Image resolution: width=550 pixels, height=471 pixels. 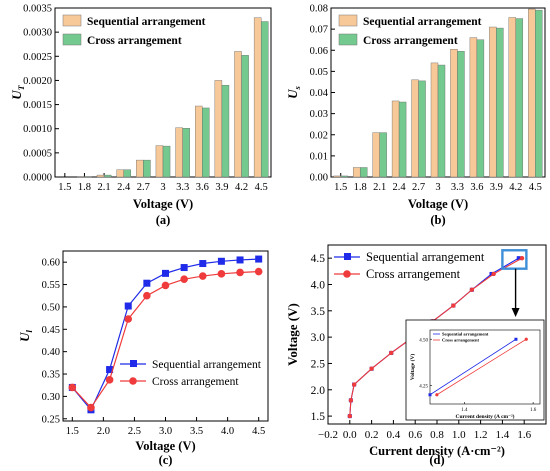 What do you see at coordinates (37, 9) in the screenshot?
I see `y-tick-label: 0.0035` at bounding box center [37, 9].